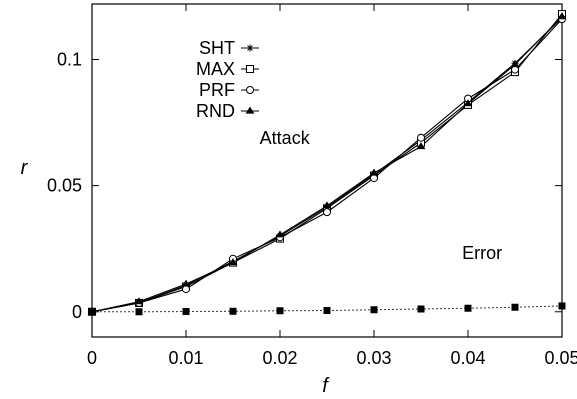  What do you see at coordinates (217, 90) in the screenshot?
I see `legend-label-prf: PRF` at bounding box center [217, 90].